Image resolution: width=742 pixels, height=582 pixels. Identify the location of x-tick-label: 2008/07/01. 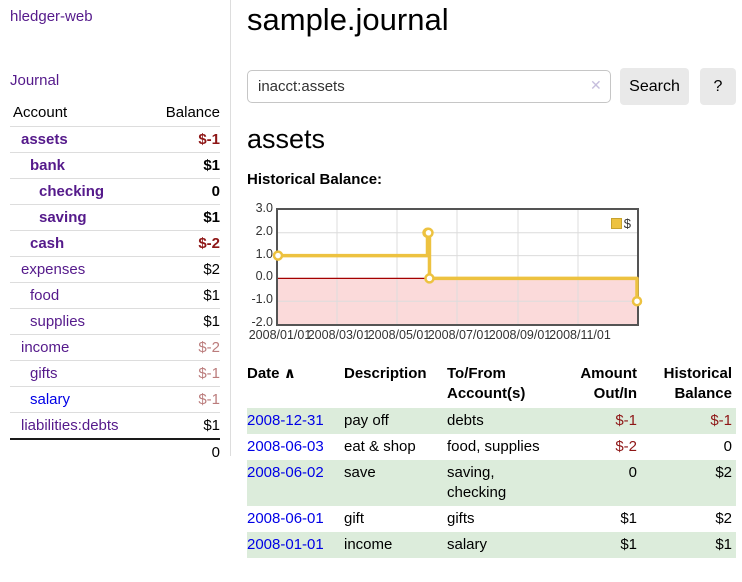
(459, 335).